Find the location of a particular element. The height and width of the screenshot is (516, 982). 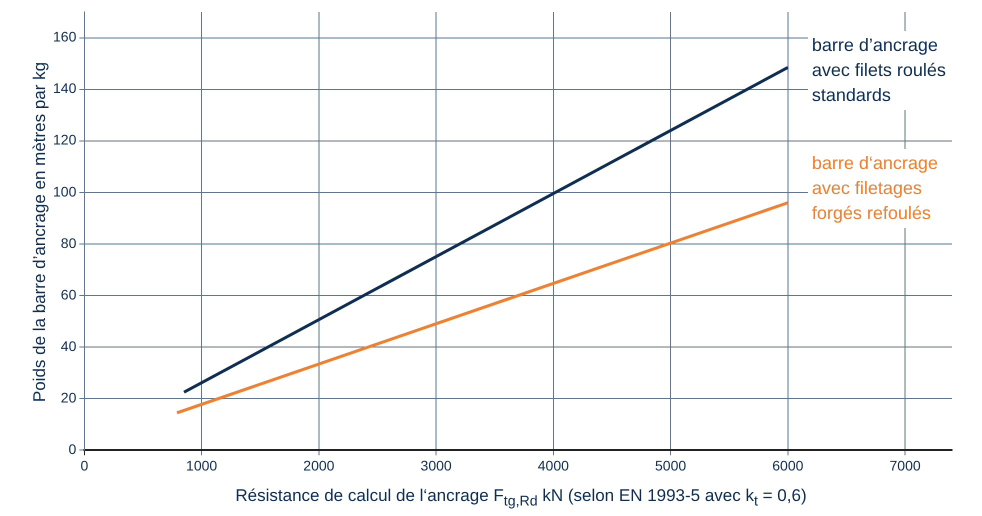

y-tick-label: 80 is located at coordinates (68, 242).